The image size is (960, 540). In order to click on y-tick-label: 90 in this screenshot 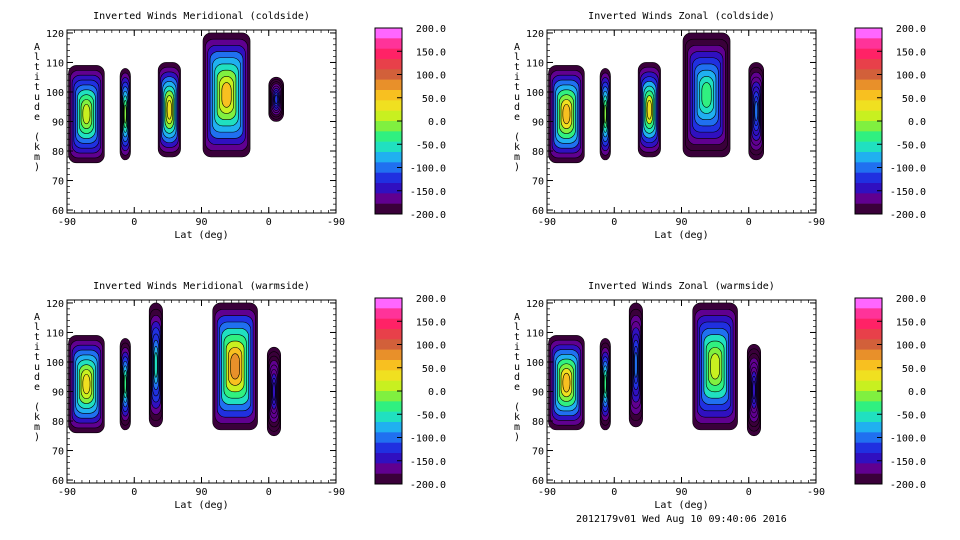, I will do `click(58, 123)`.